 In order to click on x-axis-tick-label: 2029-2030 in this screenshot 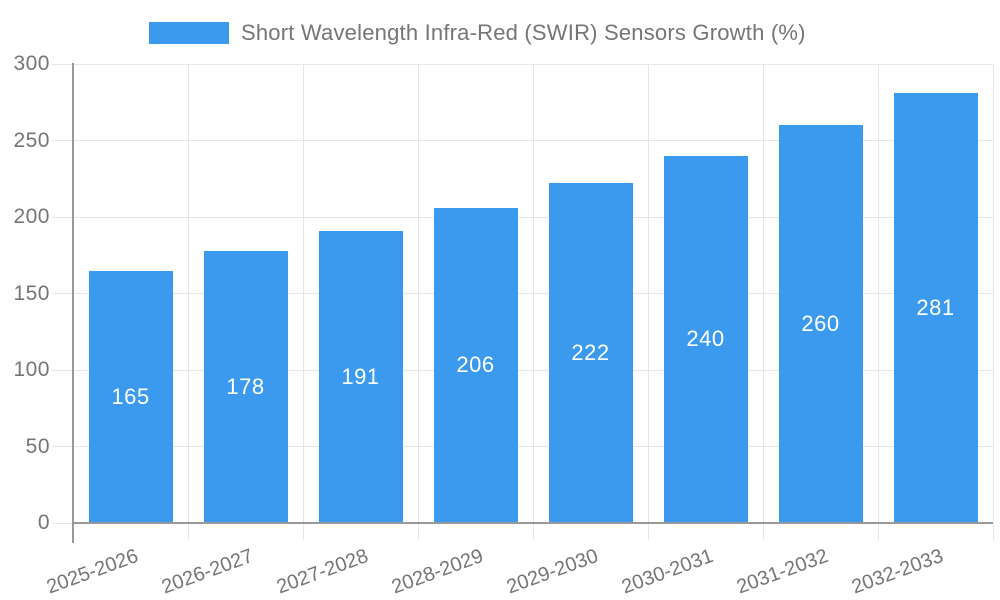, I will do `click(552, 572)`.